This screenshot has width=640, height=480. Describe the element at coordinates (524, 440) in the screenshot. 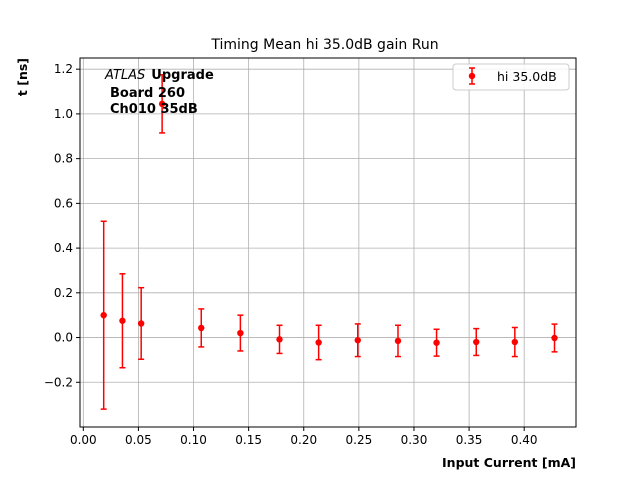

I see `x-tick-label: 0.40` at that location.